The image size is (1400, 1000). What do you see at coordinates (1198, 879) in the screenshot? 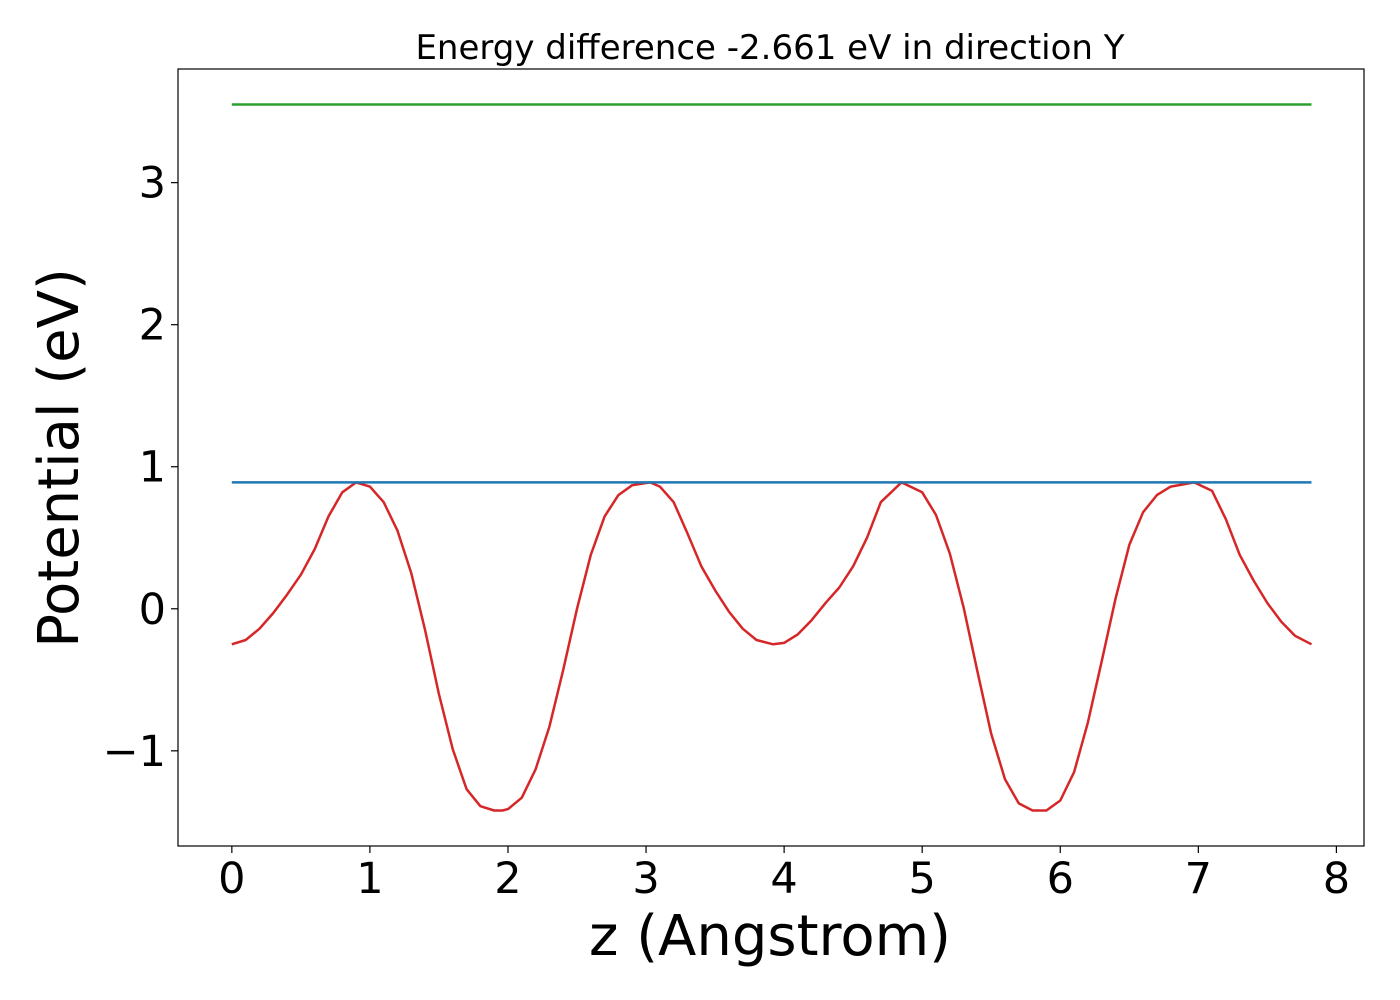
I see `x-tick-label: 7` at bounding box center [1198, 879].